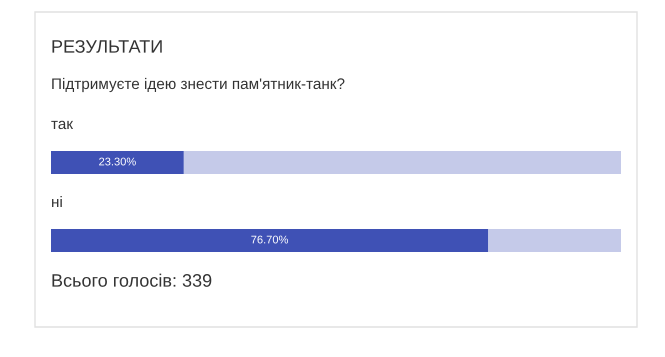 The width and height of the screenshot is (665, 357). Describe the element at coordinates (132, 280) in the screenshot. I see `text: Всього голосів: 339` at that location.